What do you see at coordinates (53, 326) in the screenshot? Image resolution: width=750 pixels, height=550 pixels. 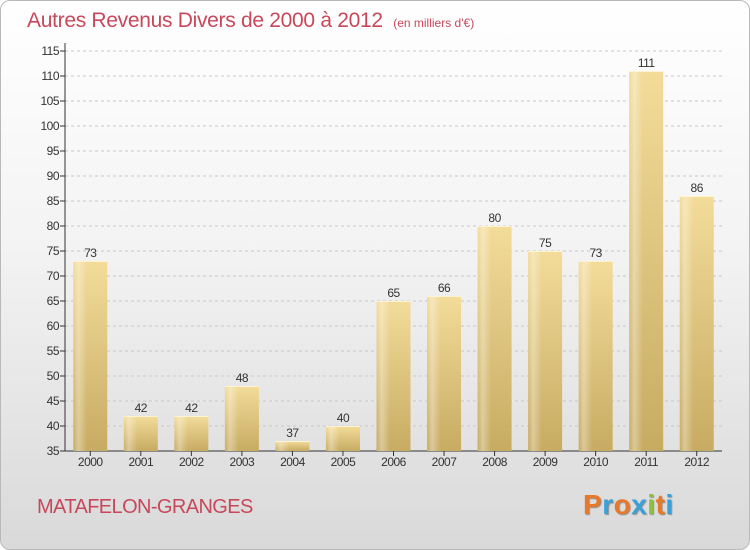 I see `y-tick-label: 60` at bounding box center [53, 326].